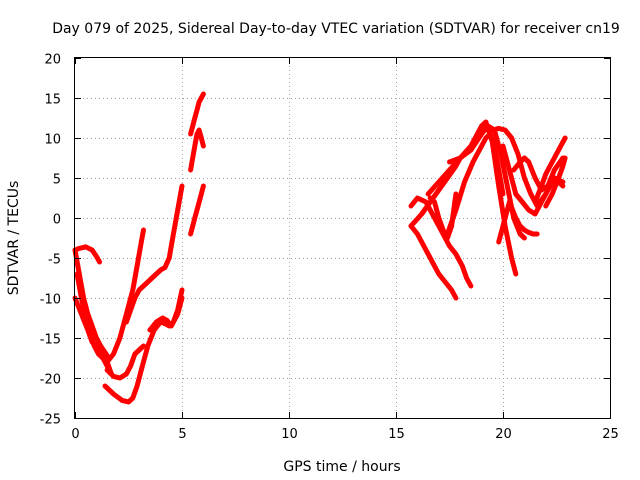 The width and height of the screenshot is (640, 480). Describe the element at coordinates (50, 300) in the screenshot. I see `y-tick-label: -10` at that location.